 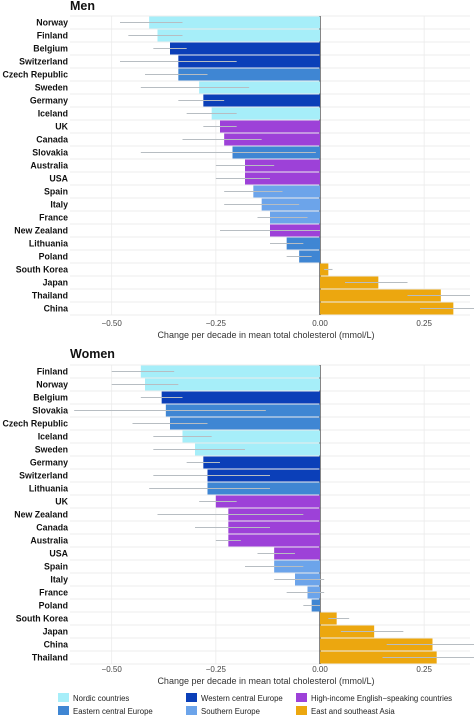 I want to click on women-category-label: Slovakia, so click(x=50, y=411).